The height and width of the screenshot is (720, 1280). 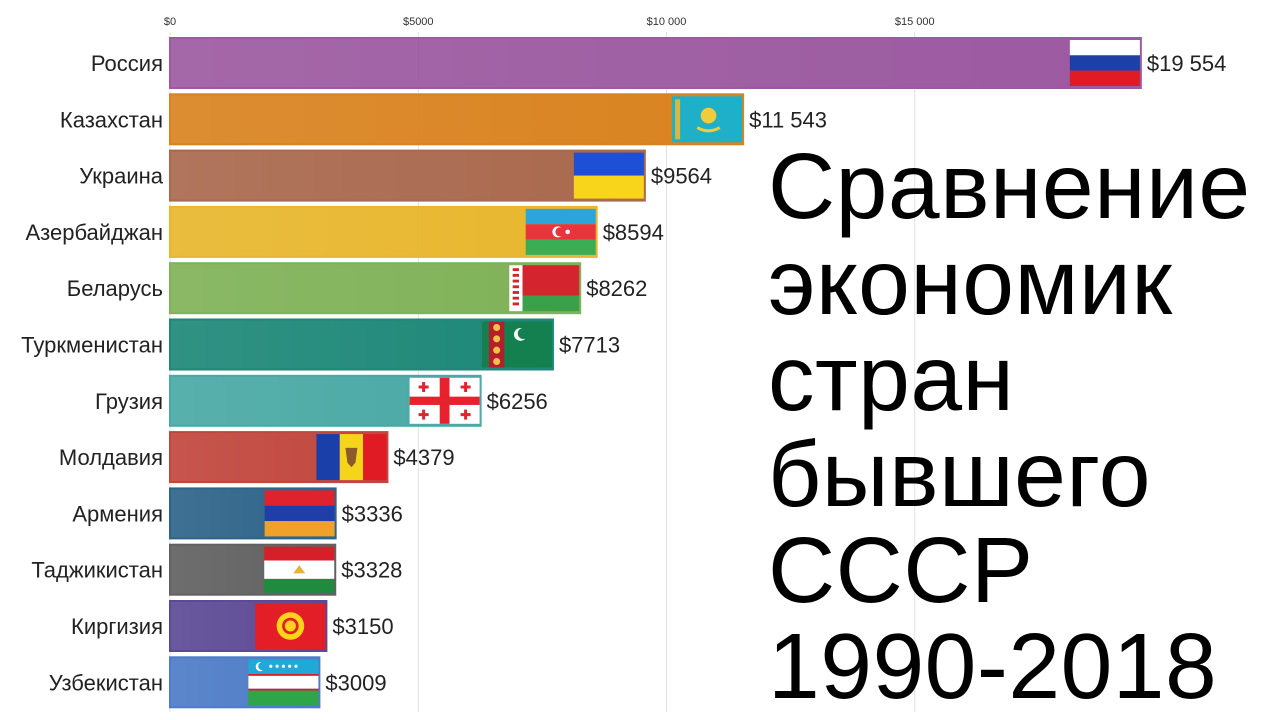 What do you see at coordinates (121, 176) in the screenshot?
I see `category-label: Украина` at bounding box center [121, 176].